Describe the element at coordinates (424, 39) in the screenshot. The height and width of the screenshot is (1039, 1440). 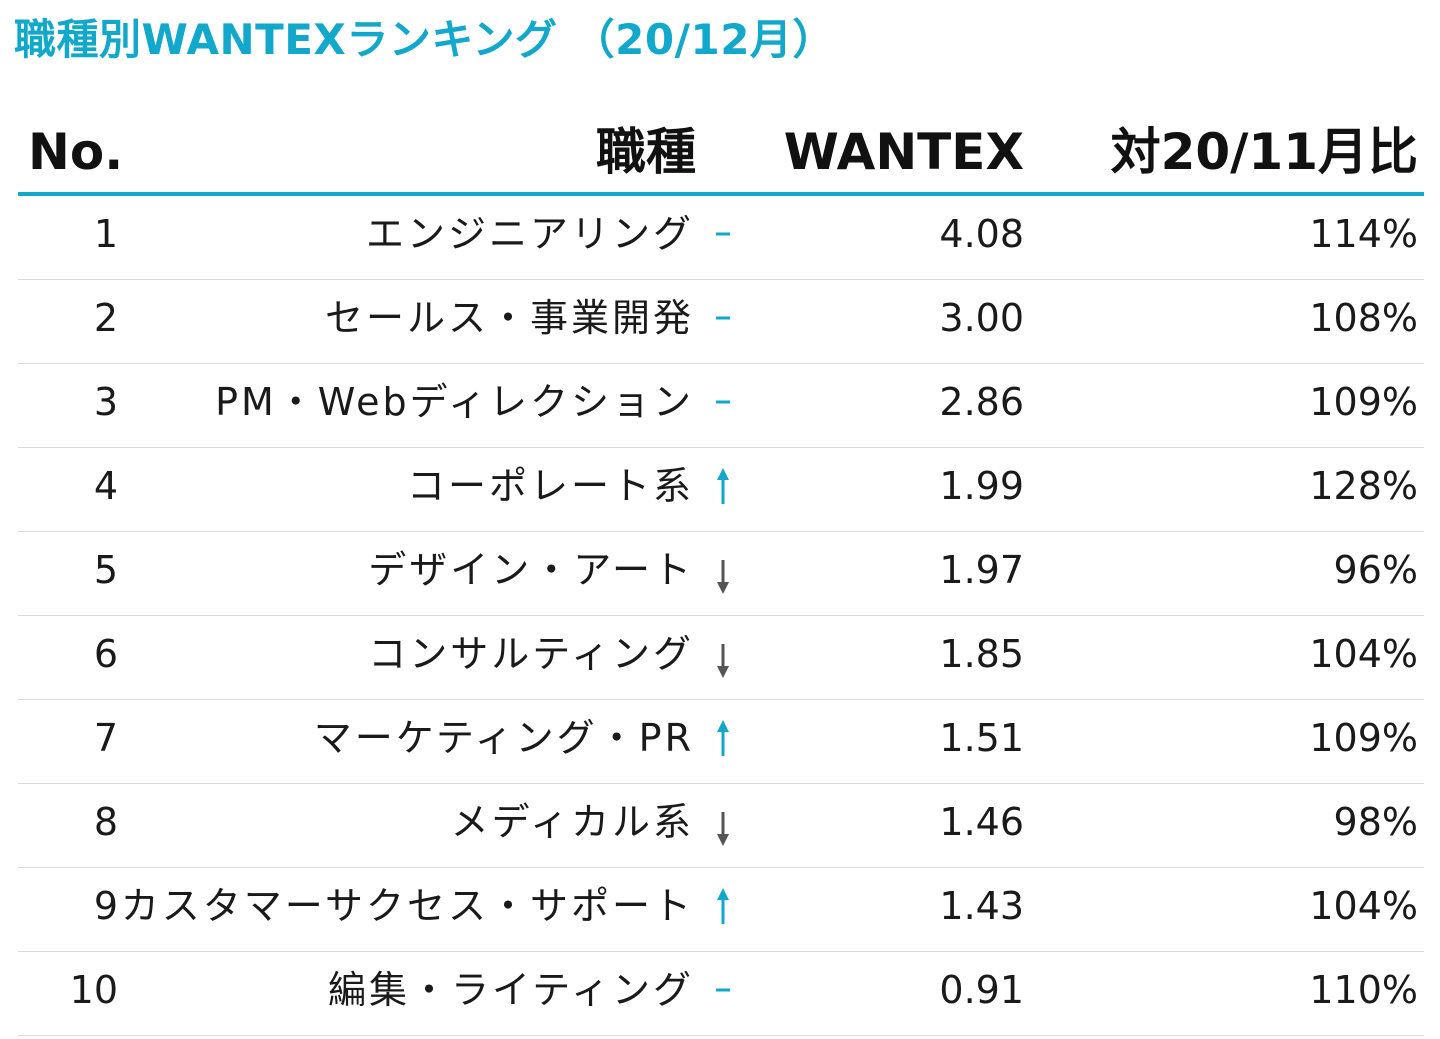
I see `page-title: 職種別WANTEXランキング （20/12月）` at that location.